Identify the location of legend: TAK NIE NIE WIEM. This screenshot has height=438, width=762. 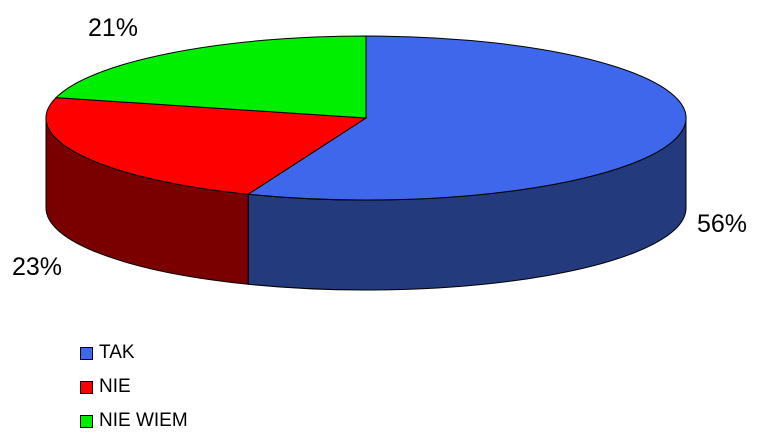
(134, 387).